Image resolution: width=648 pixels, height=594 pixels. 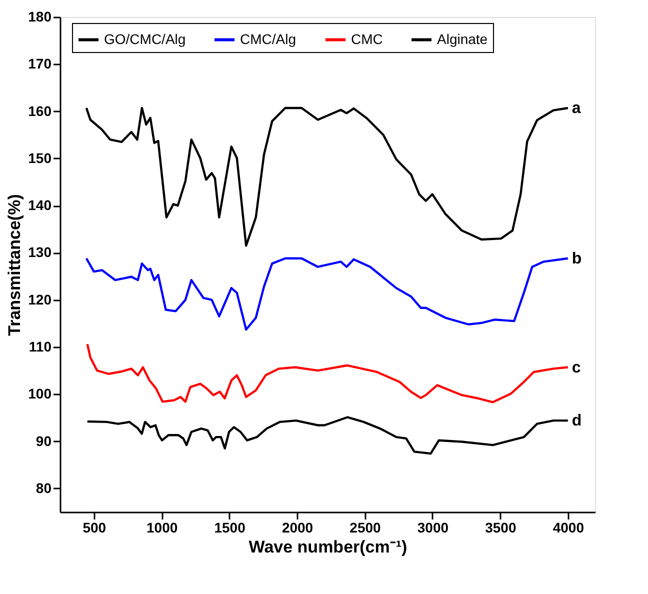 What do you see at coordinates (40, 64) in the screenshot?
I see `y-tick-label: 170` at bounding box center [40, 64].